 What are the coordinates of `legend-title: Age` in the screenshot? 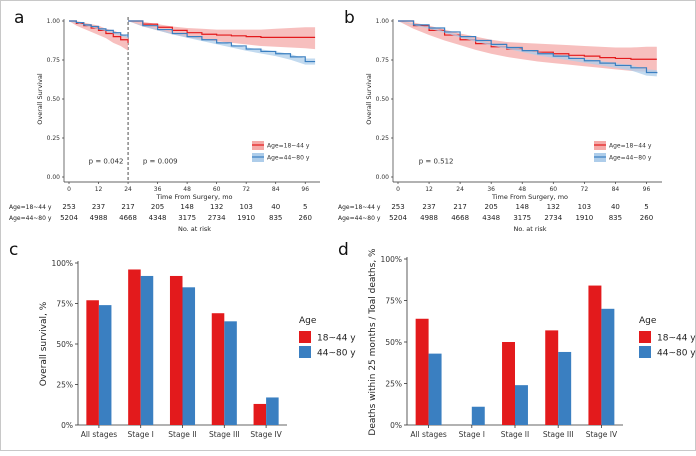 It's located at (308, 321).